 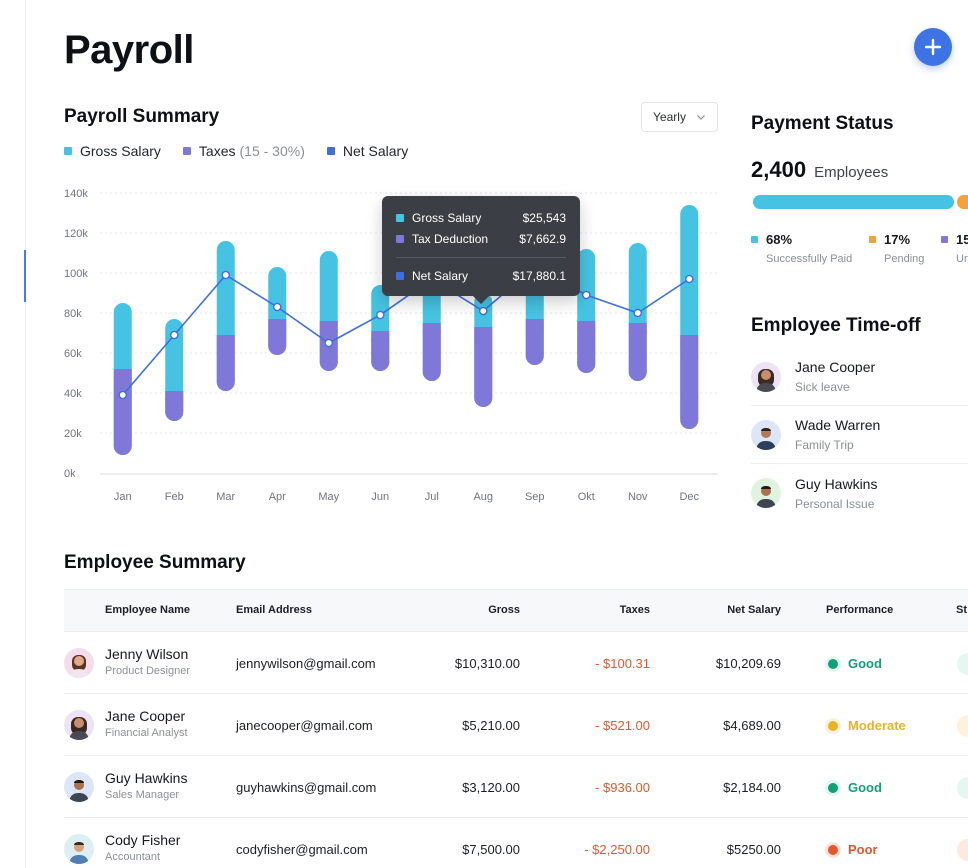 What do you see at coordinates (954, 248) in the screenshot?
I see `stat-unpaid: 15% Unpaid` at bounding box center [954, 248].